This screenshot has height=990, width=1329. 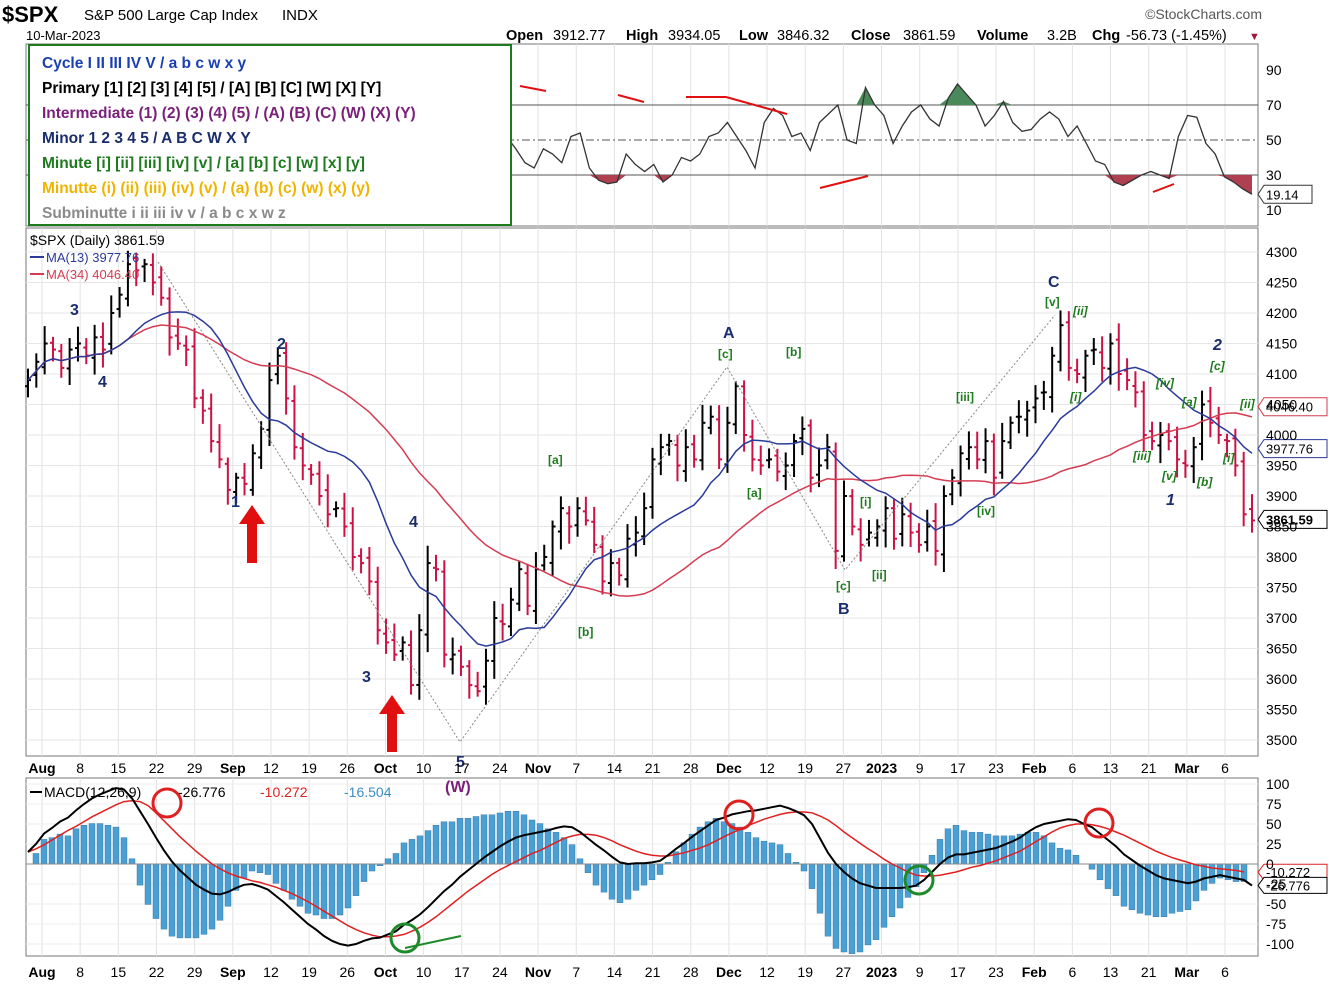 What do you see at coordinates (146, 138) in the screenshot?
I see `wave-legend-minor: Minor 1 2 3 4 5 / A B C W X Y` at bounding box center [146, 138].